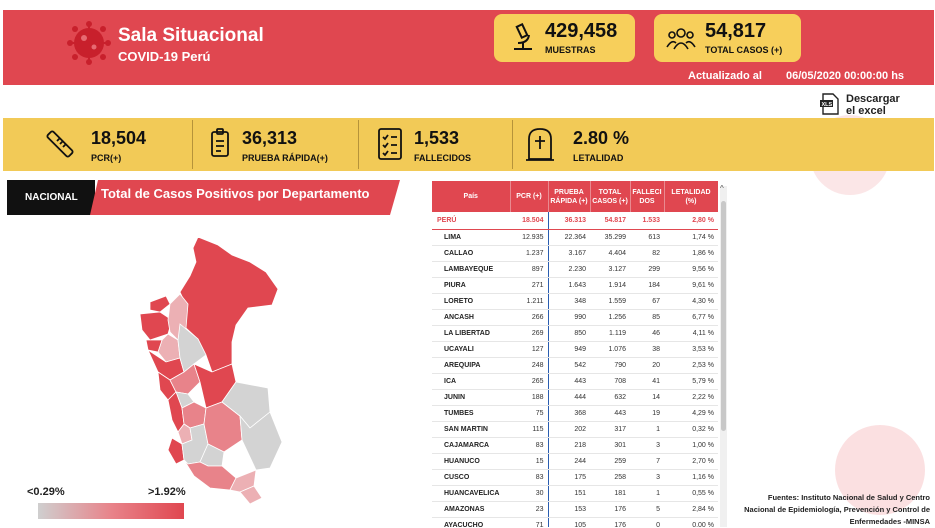 Image resolution: width=935 pixels, height=528 pixels. I want to click on table-cell: 153, so click(569, 509).